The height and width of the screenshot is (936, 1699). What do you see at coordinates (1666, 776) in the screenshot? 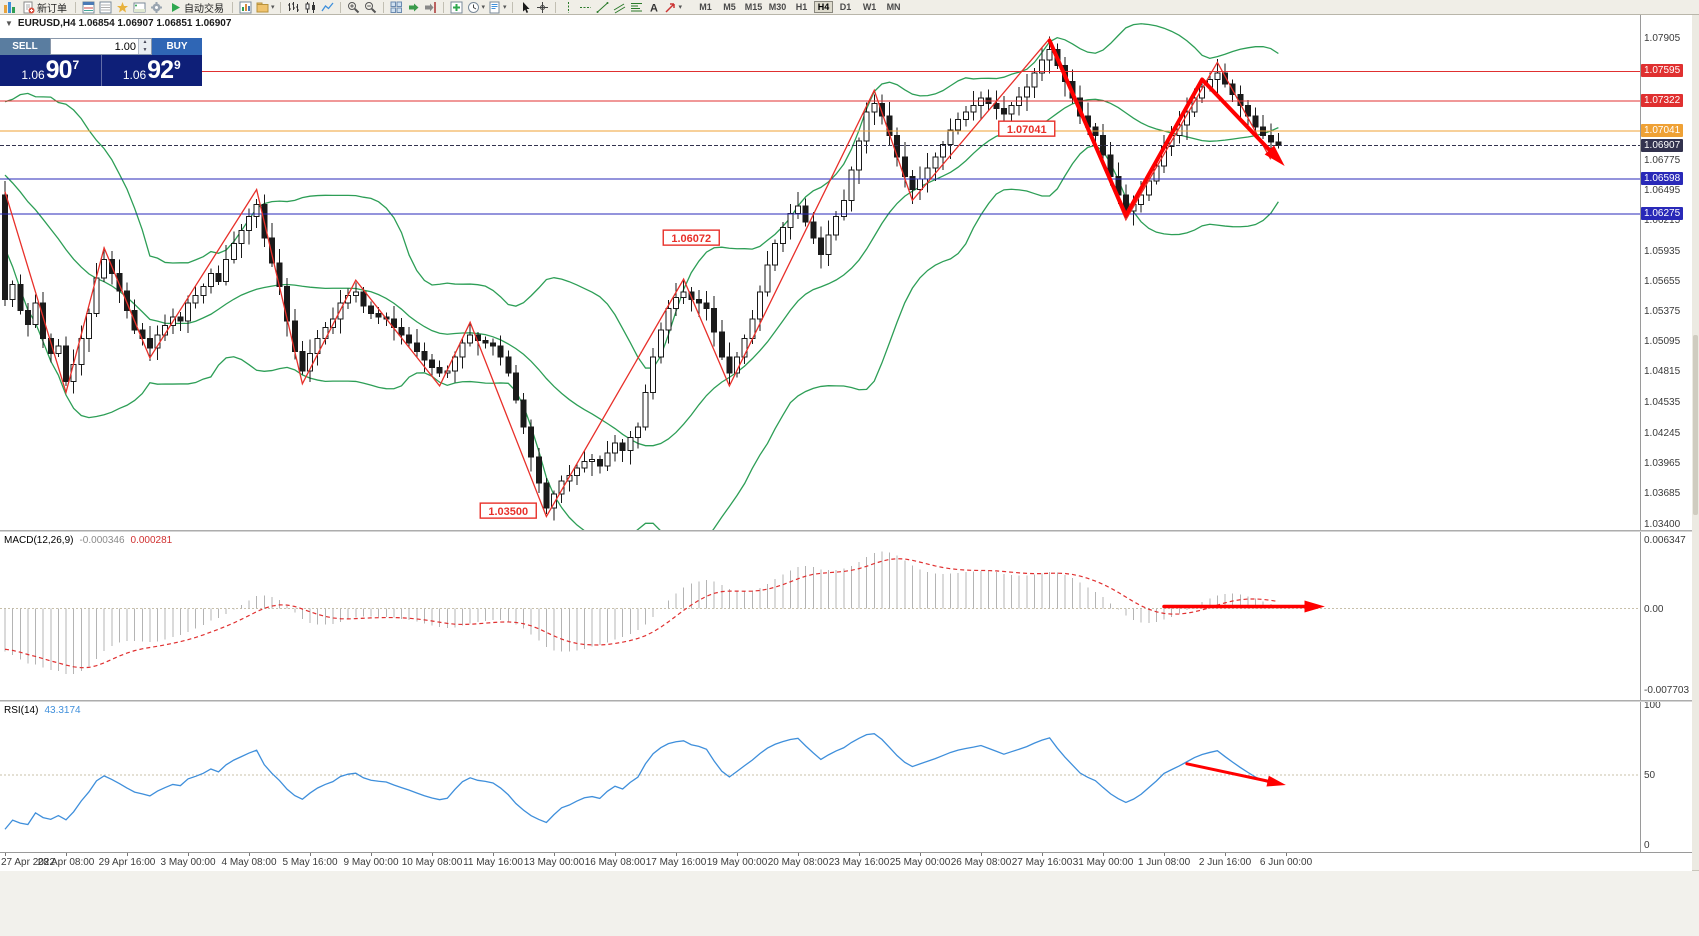
I see `rsi-axis: 100 50 0` at bounding box center [1666, 776].